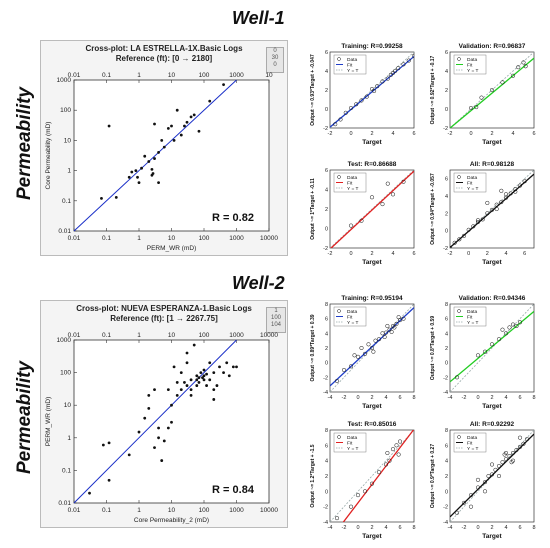 Image resolution: width=550 pixels, height=548 pixels. What do you see at coordinates (326, 91) in the screenshot?
I see `y-tick-label: 2` at bounding box center [326, 91].